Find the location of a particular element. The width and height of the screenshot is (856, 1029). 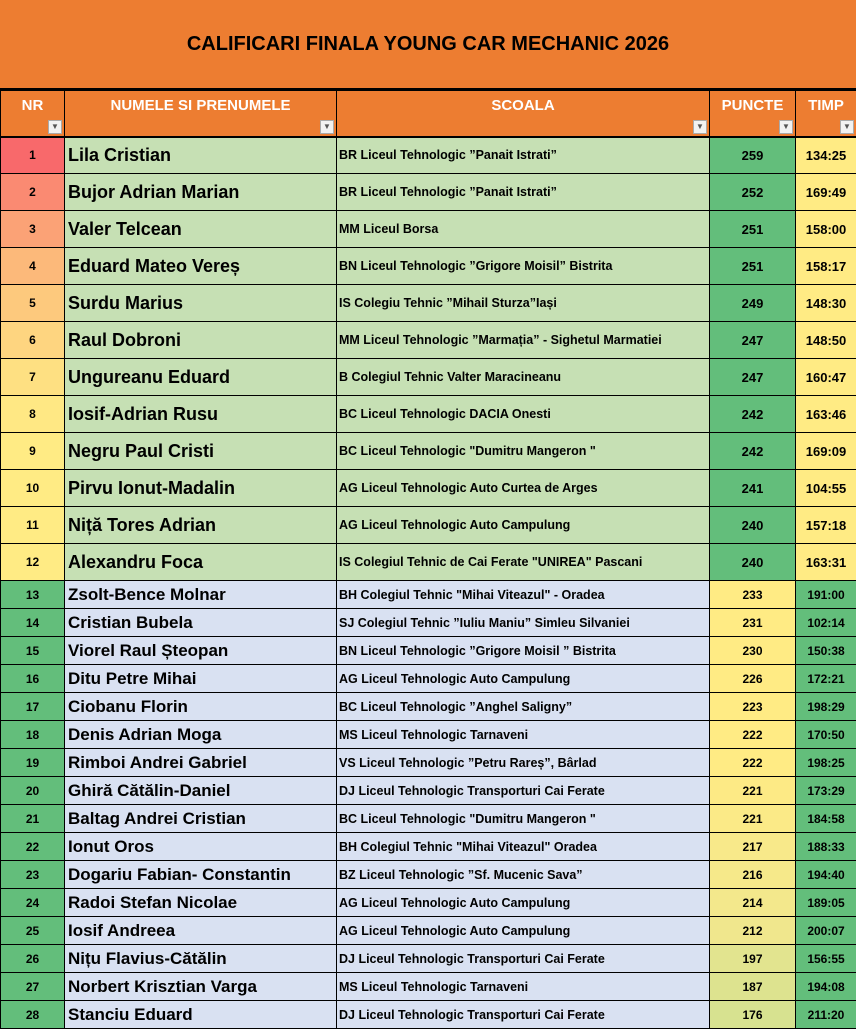

name-cell: Pirvu Ionut-Madalin is located at coordinates (201, 488).